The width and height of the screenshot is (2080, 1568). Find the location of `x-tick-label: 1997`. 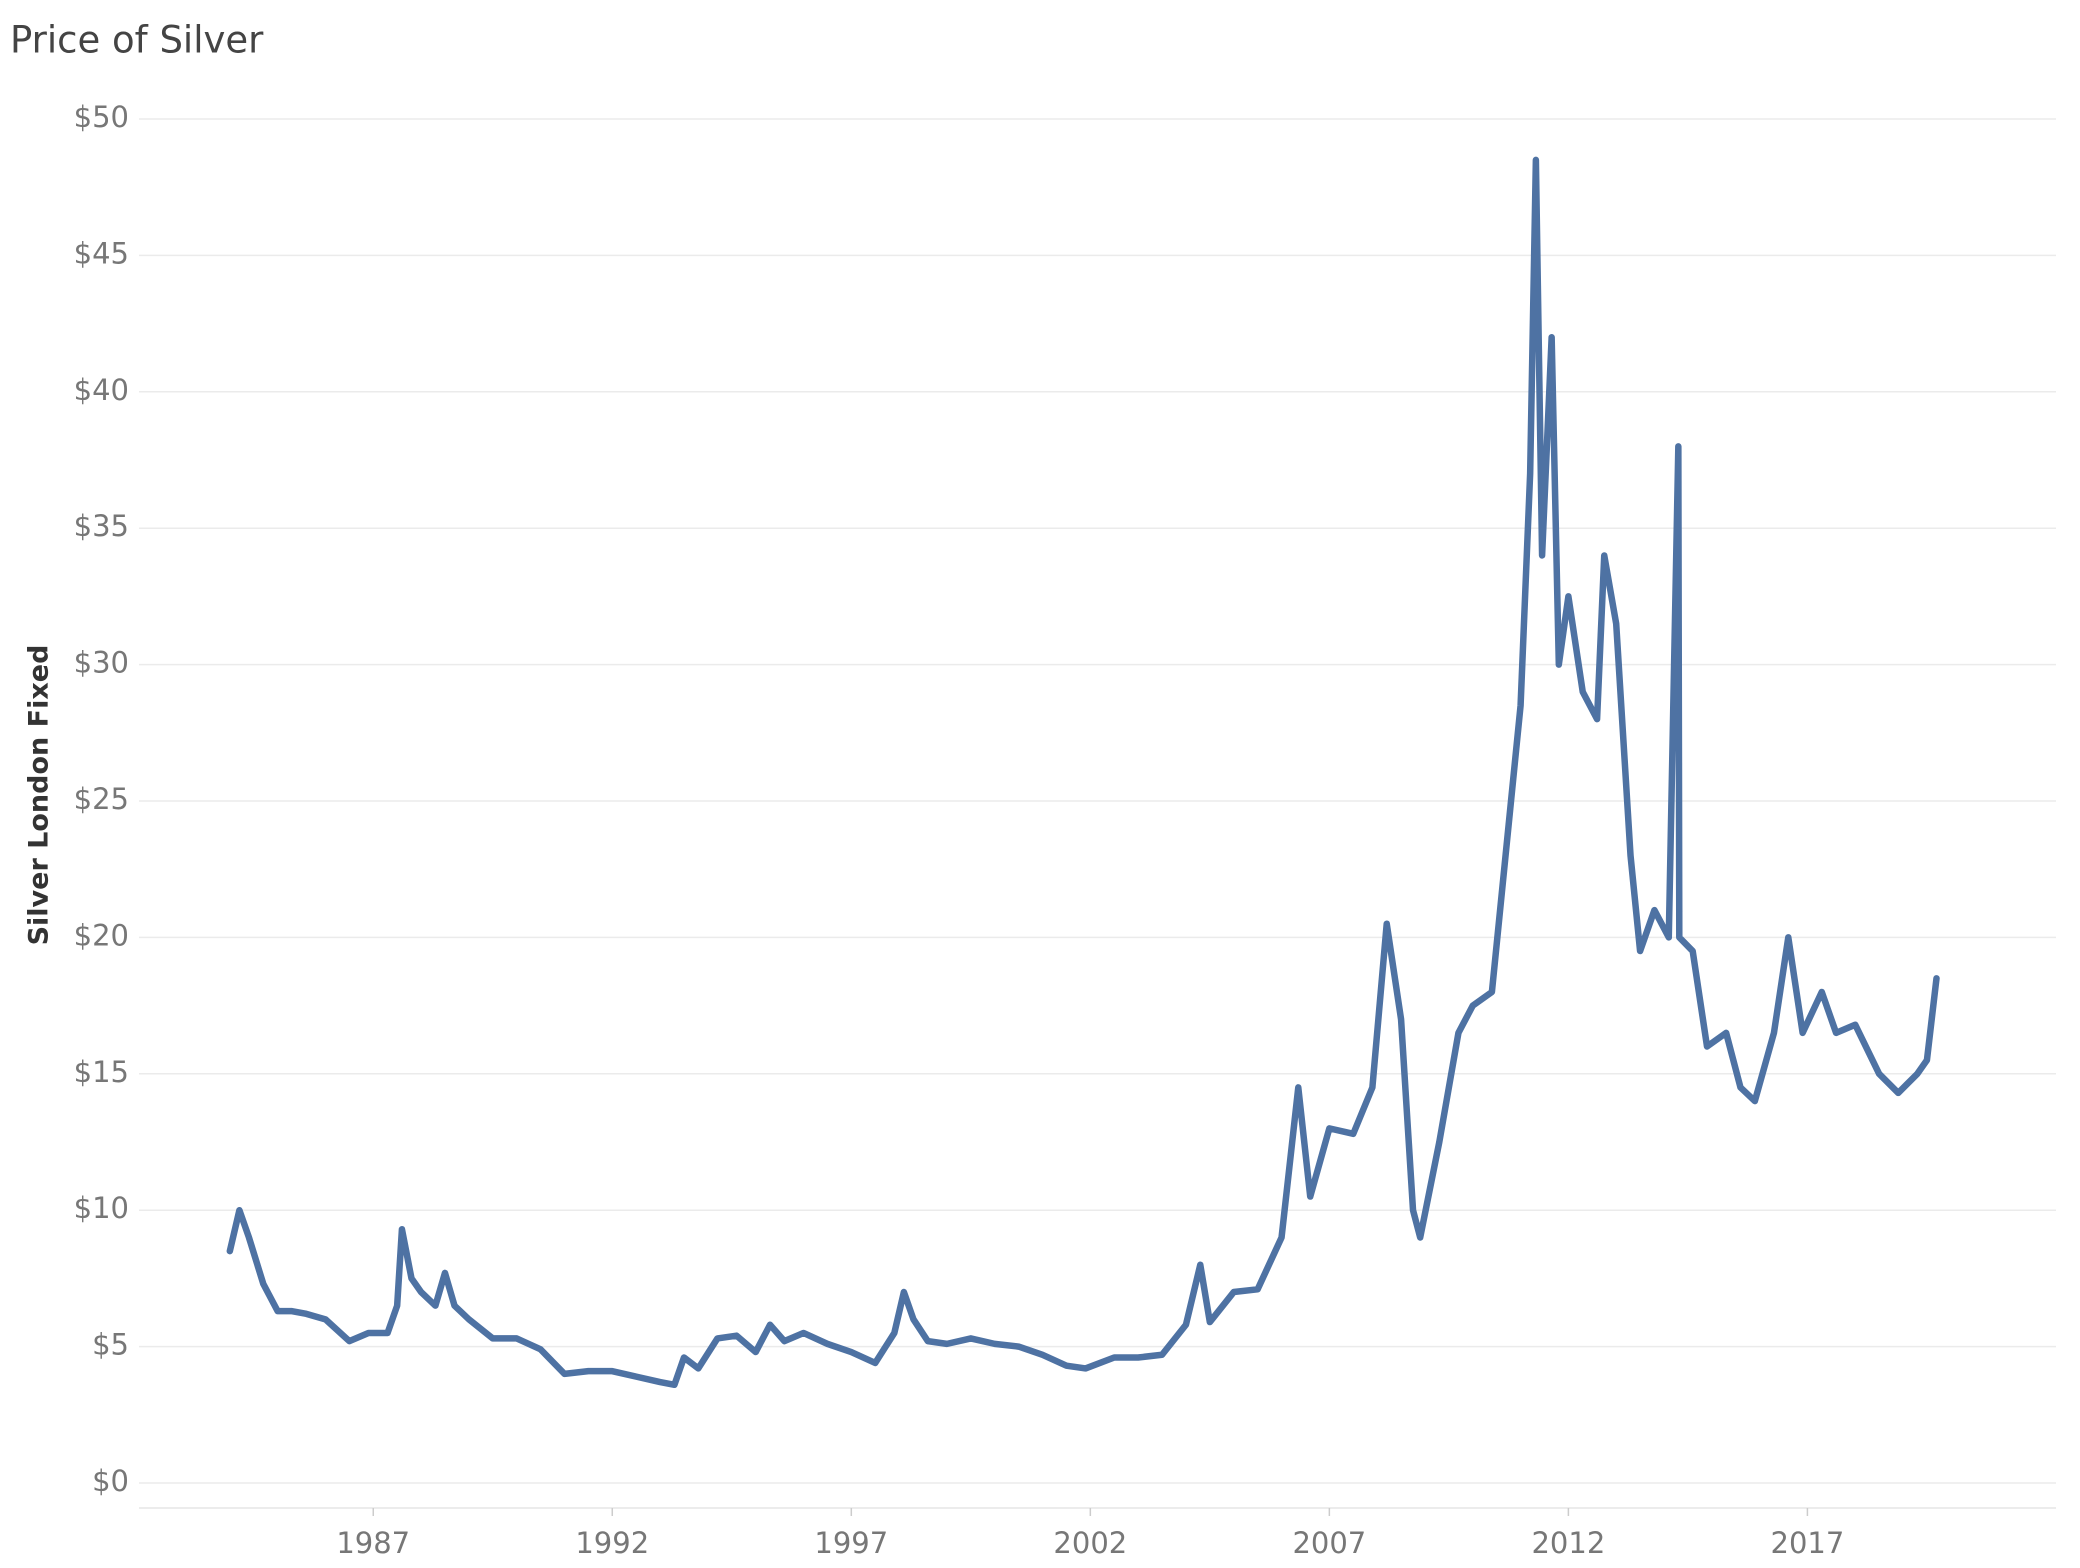

x-tick-label: 1997 is located at coordinates (851, 1543).